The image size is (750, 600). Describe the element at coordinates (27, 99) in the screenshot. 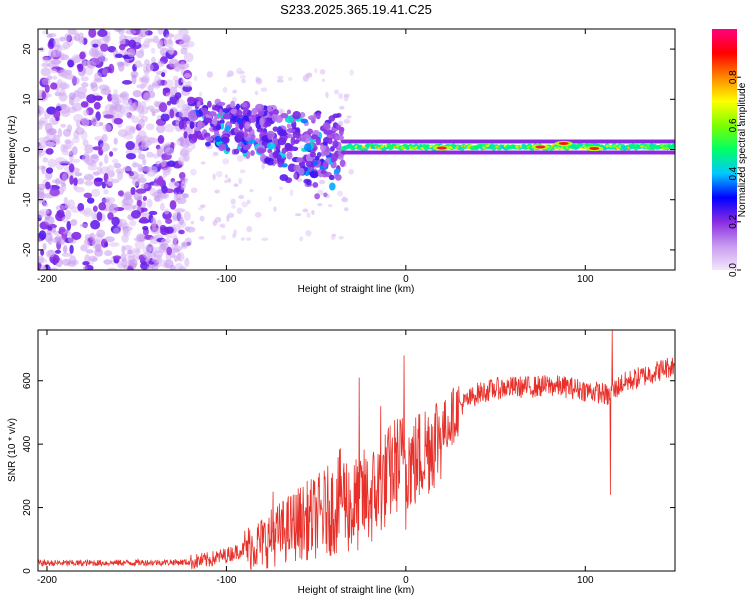

I see `y-tick-label: 10` at that location.